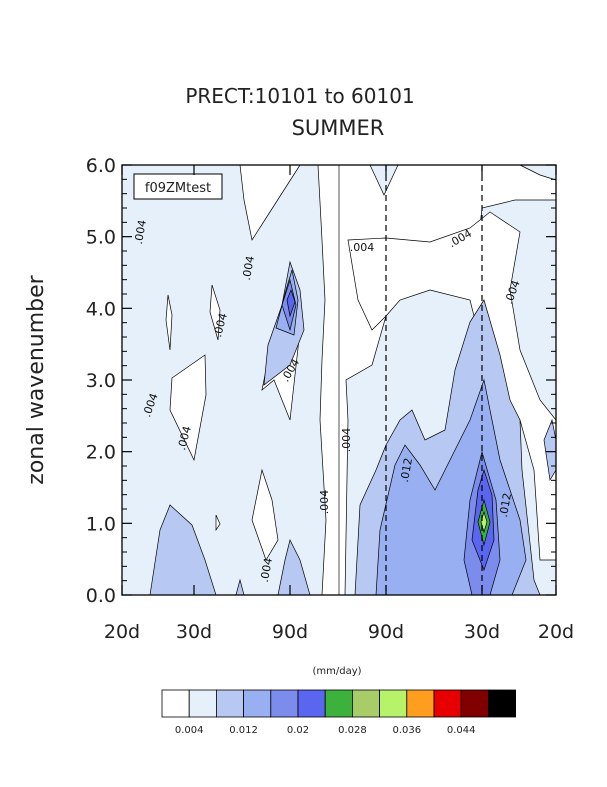 This screenshot has height=787, width=607. I want to click on colorbar-label: 0.012, so click(243, 730).